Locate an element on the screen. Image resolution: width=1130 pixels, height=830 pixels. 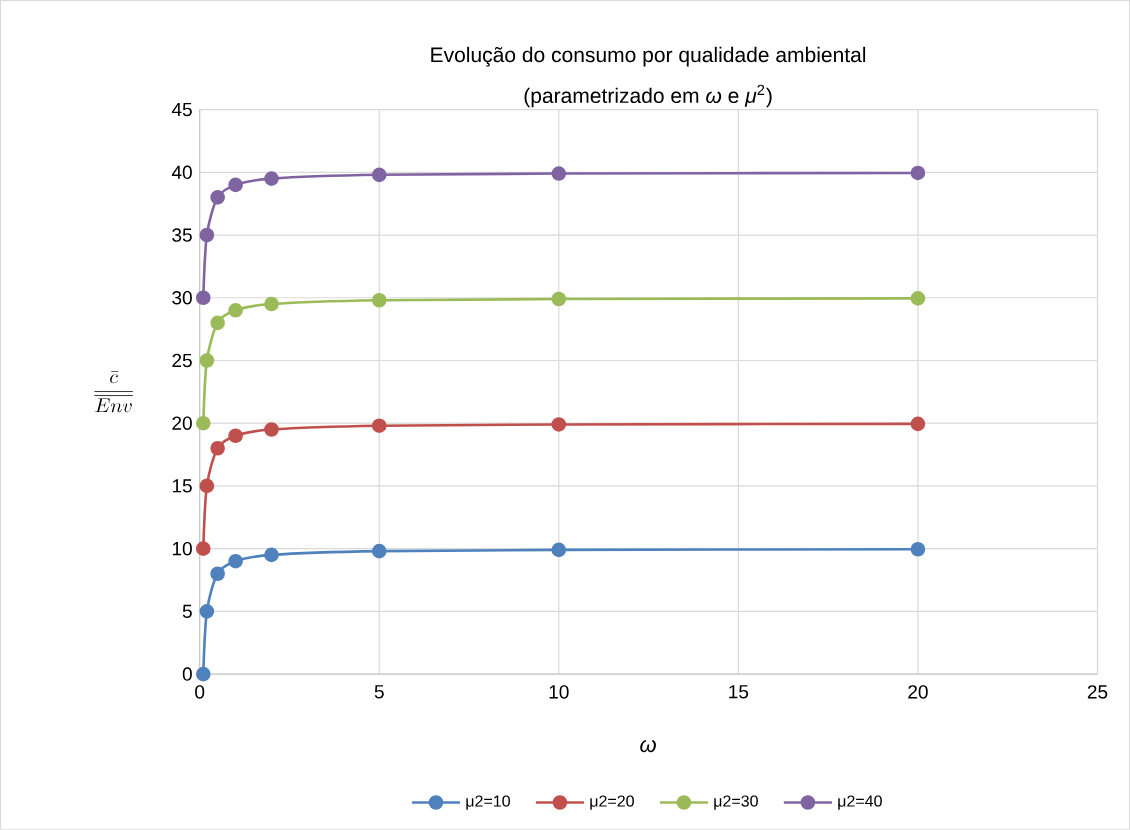
y-tick-label: 15 is located at coordinates (182, 486).